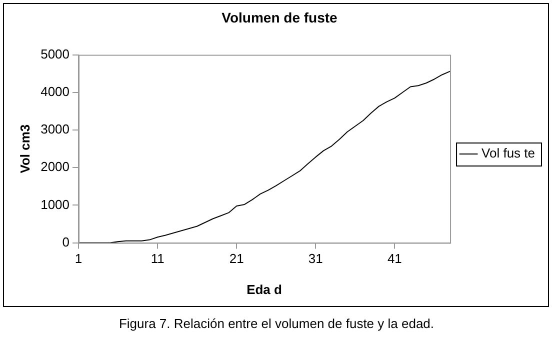 The height and width of the screenshot is (341, 553). What do you see at coordinates (277, 323) in the screenshot?
I see `text: Figura 7. Relación entre el volumen de fuste y la edad.` at bounding box center [277, 323].